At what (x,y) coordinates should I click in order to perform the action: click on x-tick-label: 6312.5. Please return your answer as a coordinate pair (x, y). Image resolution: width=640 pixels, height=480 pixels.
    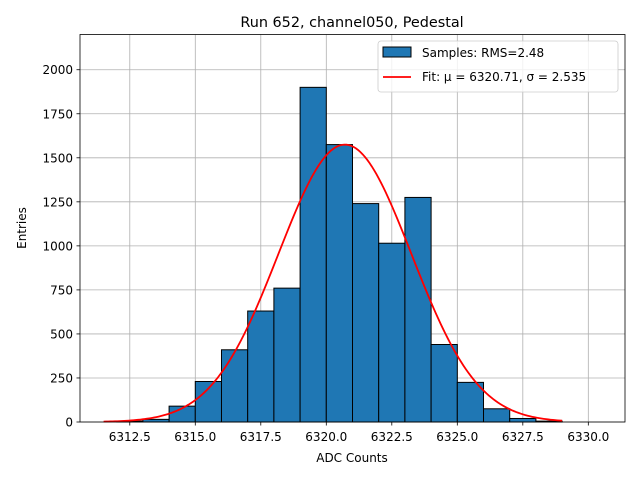
    Looking at the image, I should click on (130, 437).